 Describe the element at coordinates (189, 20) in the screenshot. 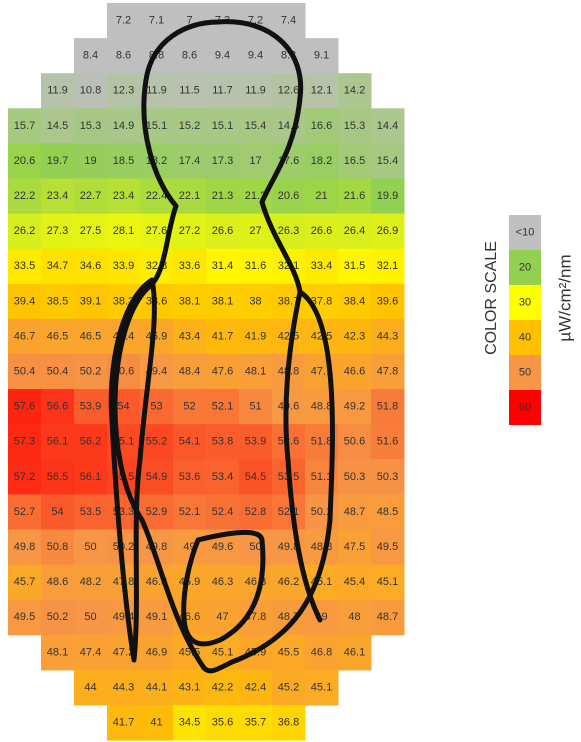

I see `cell-label: 7` at that location.